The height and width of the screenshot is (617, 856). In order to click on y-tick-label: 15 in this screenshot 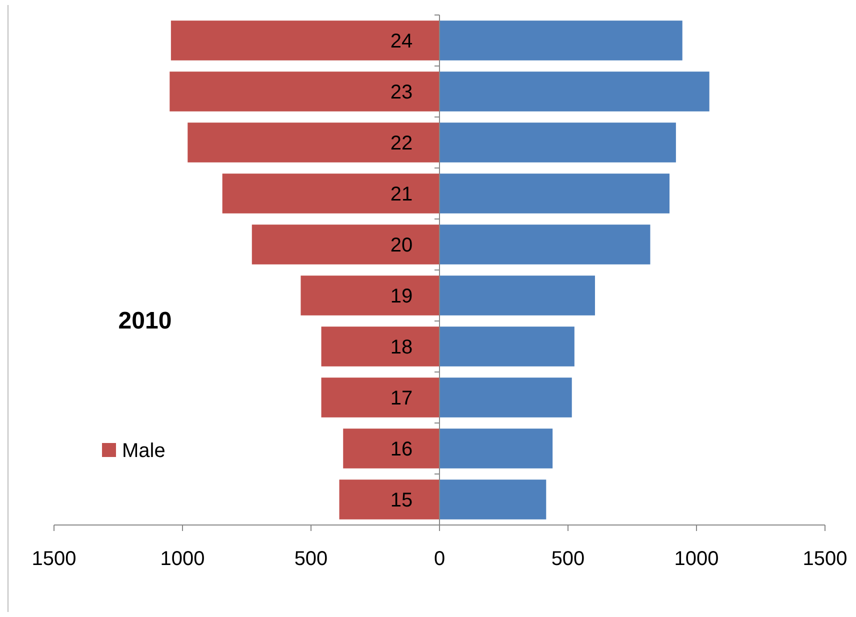, I will do `click(401, 501)`.